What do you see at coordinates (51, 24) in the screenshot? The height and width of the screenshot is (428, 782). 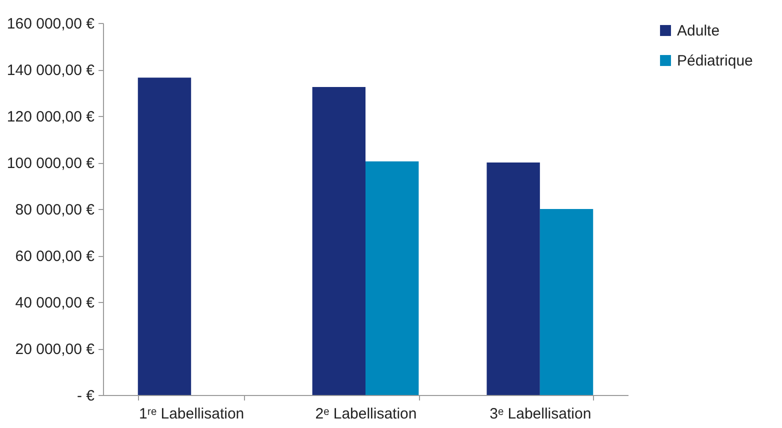 I see `y-tick-label: 160 000,00 €` at bounding box center [51, 24].